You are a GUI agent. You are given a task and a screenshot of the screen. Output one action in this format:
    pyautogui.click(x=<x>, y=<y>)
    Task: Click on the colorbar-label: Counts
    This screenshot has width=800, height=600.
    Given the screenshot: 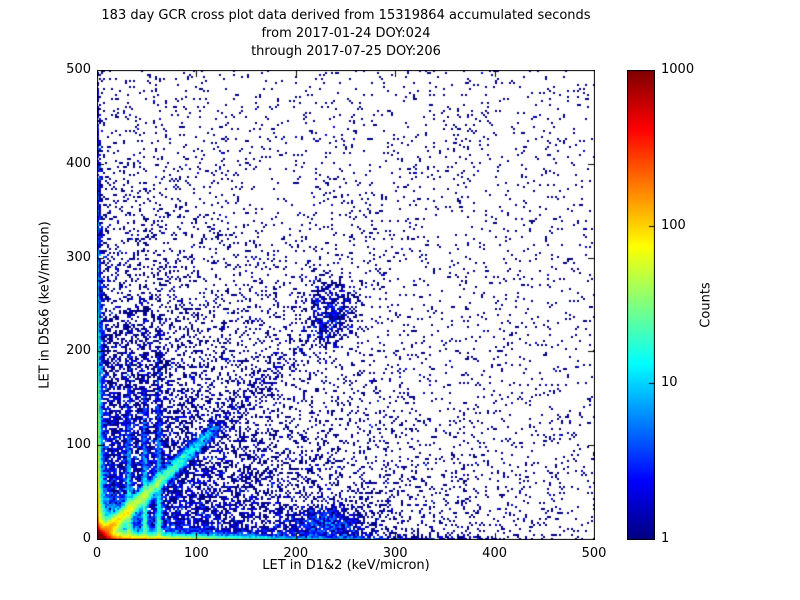 What is the action you would take?
    pyautogui.click(x=706, y=305)
    